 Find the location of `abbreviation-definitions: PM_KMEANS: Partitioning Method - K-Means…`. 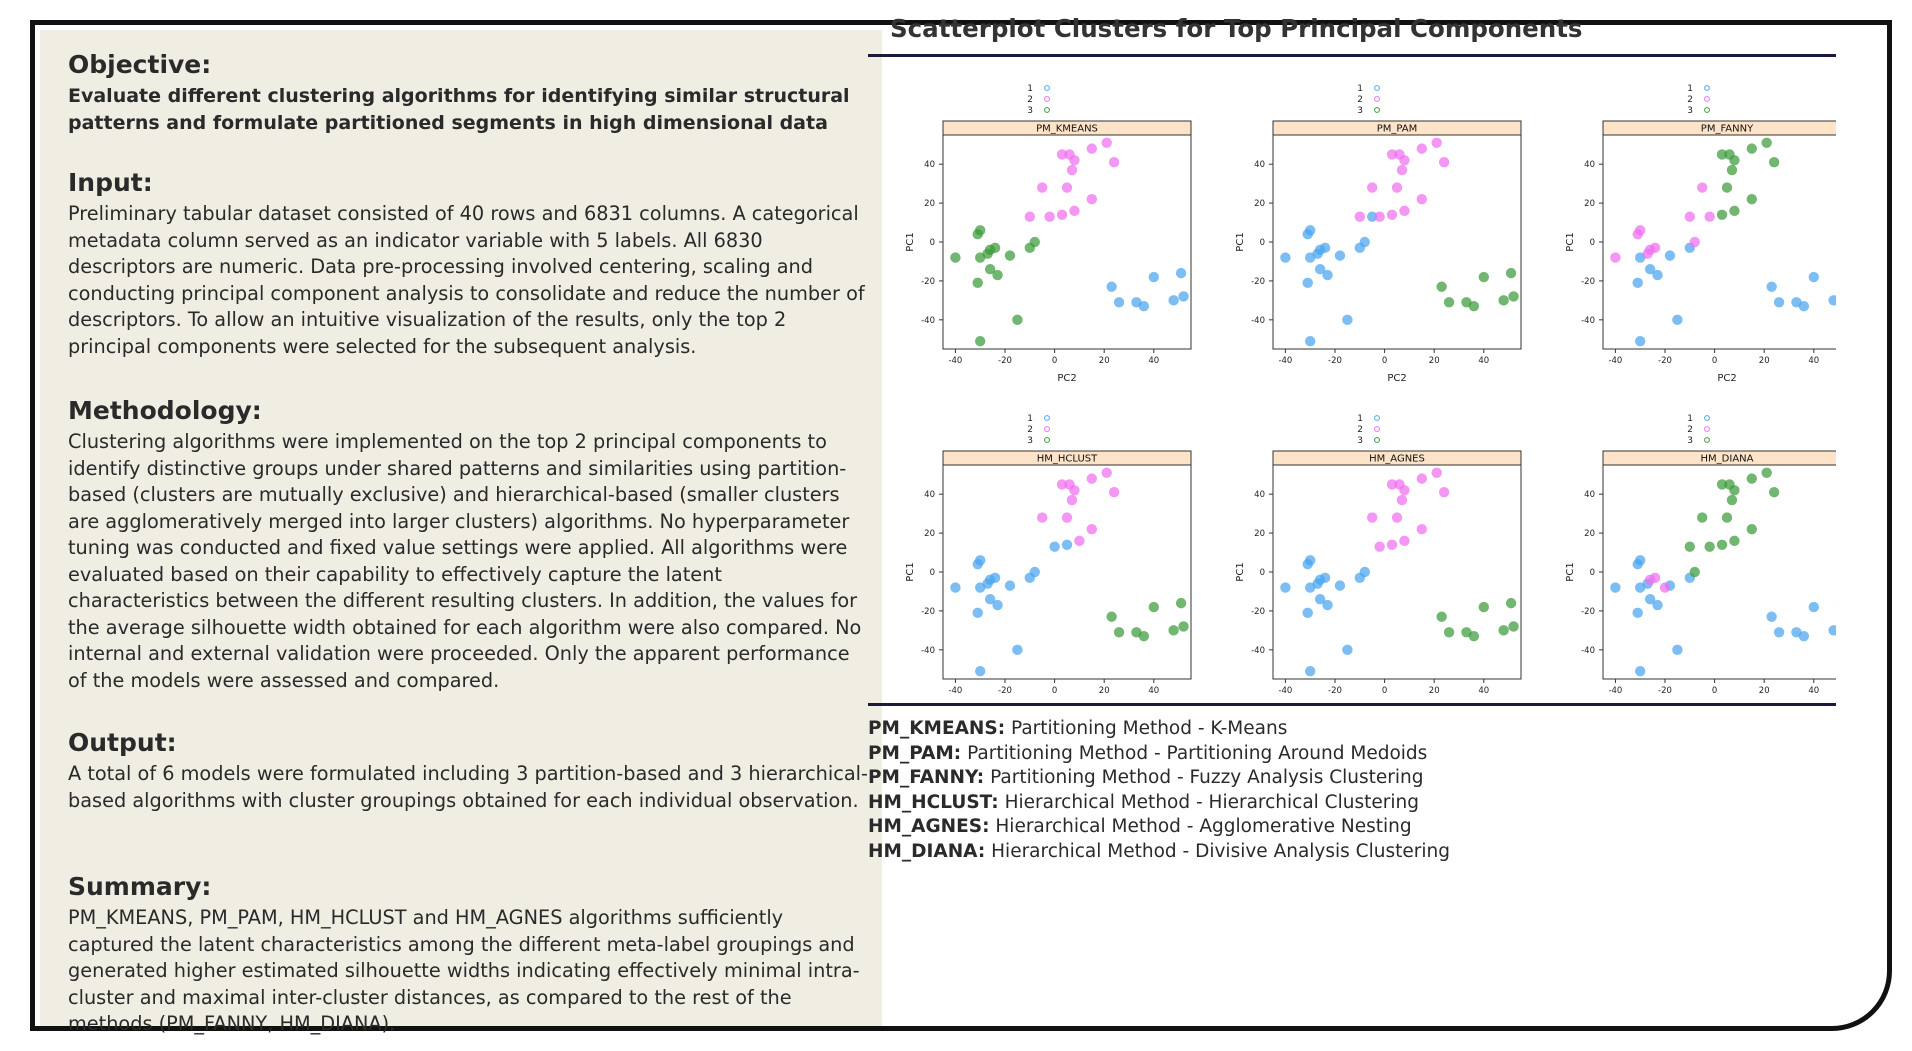

abbreviation-definitions: PM_KMEANS: Partitioning Method - K-Means… is located at coordinates (1159, 790).